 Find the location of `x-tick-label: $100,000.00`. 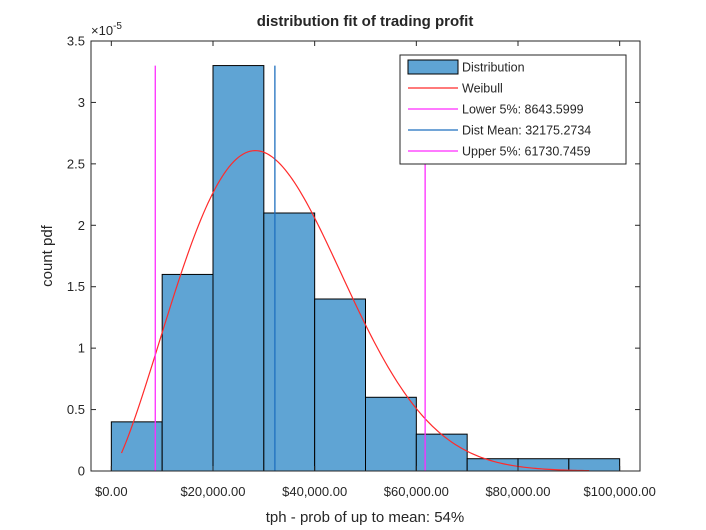

x-tick-label: $100,000.00 is located at coordinates (620, 491).